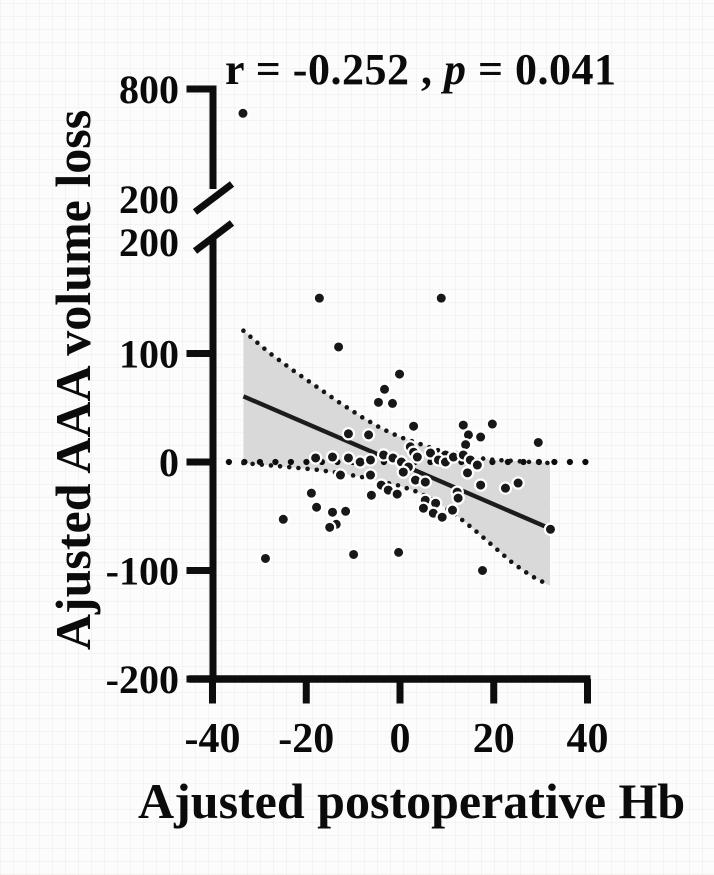 The height and width of the screenshot is (875, 714). What do you see at coordinates (412, 801) in the screenshot?
I see `x-axis-label: Ajusted postoperative Hb` at bounding box center [412, 801].